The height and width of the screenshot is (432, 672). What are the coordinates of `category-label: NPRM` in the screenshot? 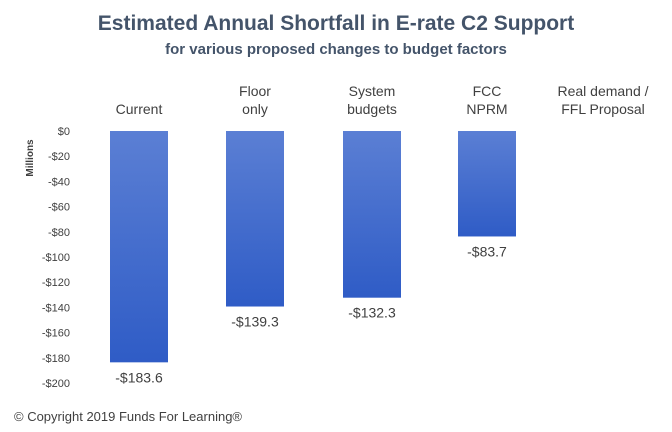 It's located at (486, 109).